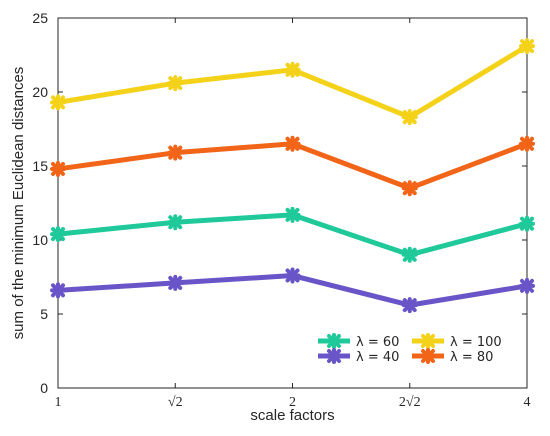  What do you see at coordinates (18, 203) in the screenshot?
I see `y-axis-label: sum of the minimum Euclidean distances` at bounding box center [18, 203].